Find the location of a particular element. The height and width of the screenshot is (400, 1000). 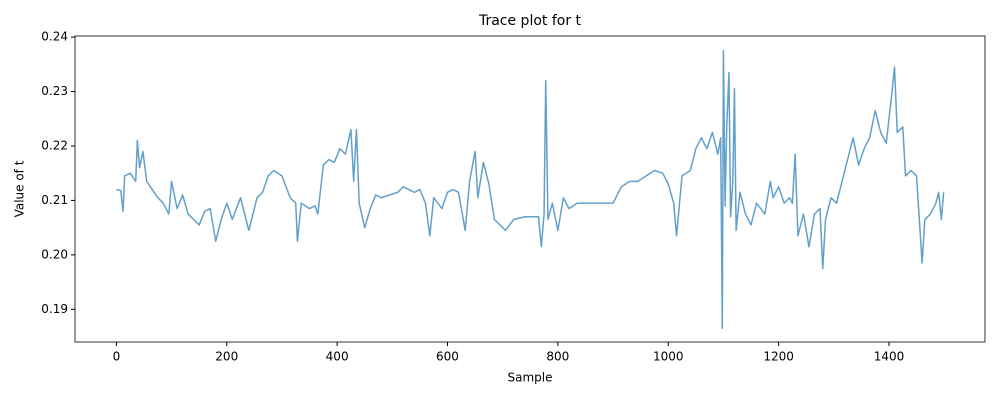

y-tick-label: 0.22 is located at coordinates (54, 145).